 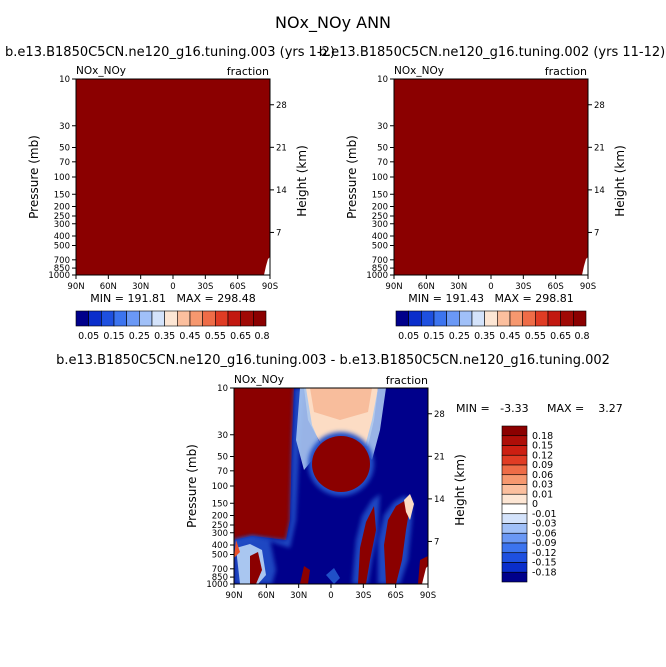 What do you see at coordinates (278, 169) in the screenshot?
I see `panel-control-height-axis: 28 21 14 7` at bounding box center [278, 169].